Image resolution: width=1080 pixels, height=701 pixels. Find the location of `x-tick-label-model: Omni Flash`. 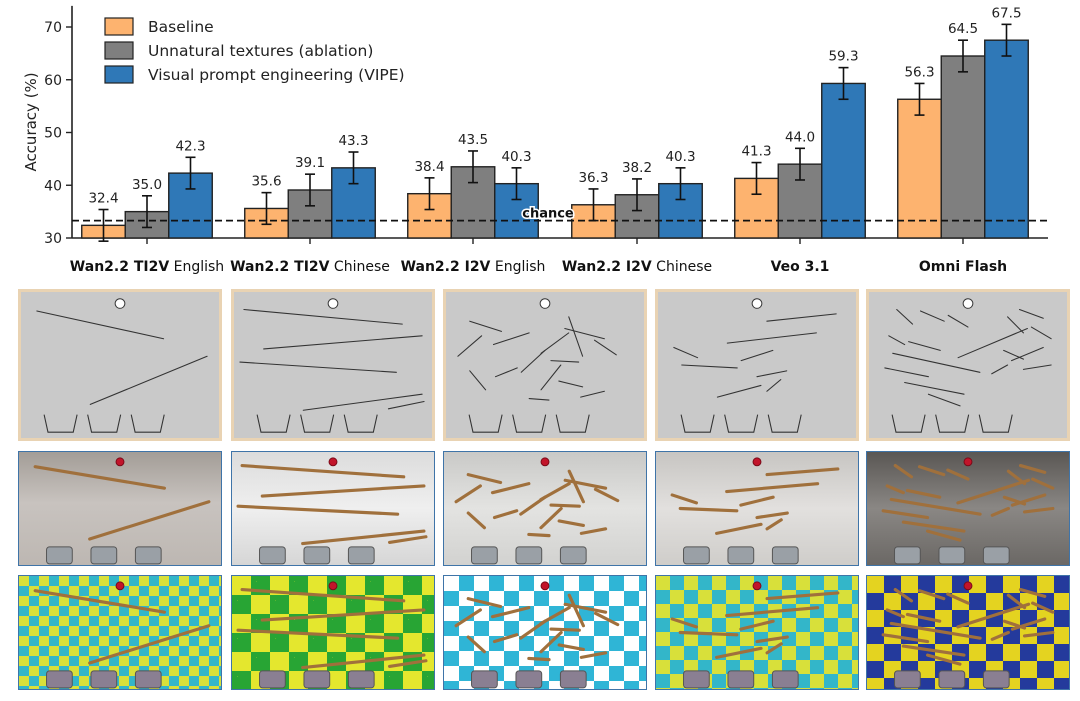

x-tick-label-model: Omni Flash is located at coordinates (963, 267).